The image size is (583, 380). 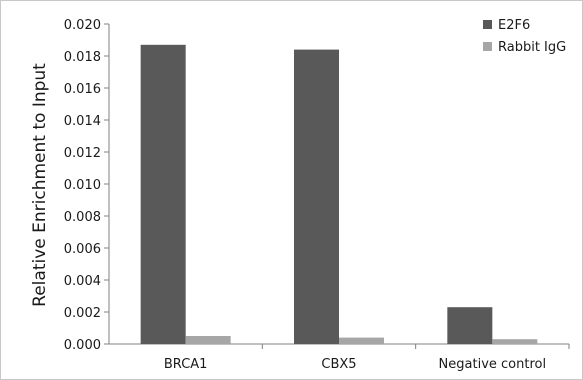 What do you see at coordinates (186, 364) in the screenshot?
I see `x-category-label: BRCA1` at bounding box center [186, 364].